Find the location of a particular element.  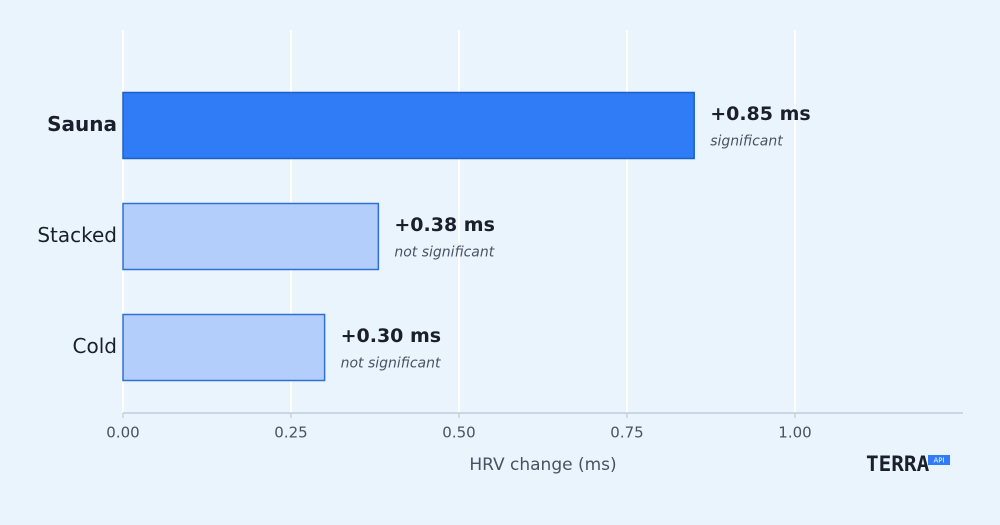

logo-text: TERRA is located at coordinates (898, 464).